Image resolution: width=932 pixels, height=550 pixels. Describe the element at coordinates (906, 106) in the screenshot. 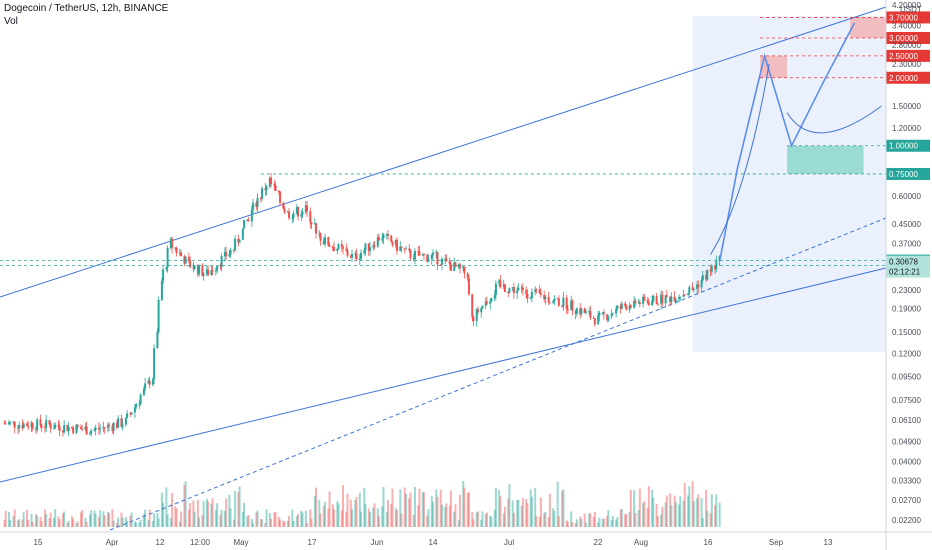

I see `y-tick-1.50000: 1.50000` at that location.